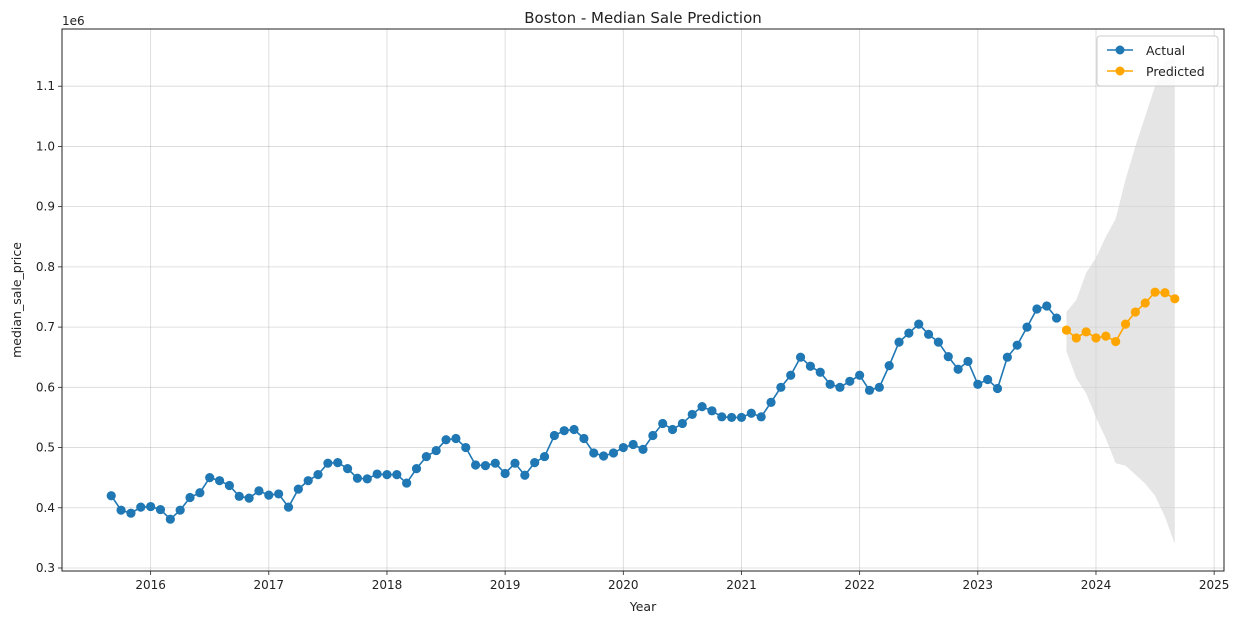 The image size is (1238, 624). I want to click on y-tick-label: 0.5, so click(45, 448).